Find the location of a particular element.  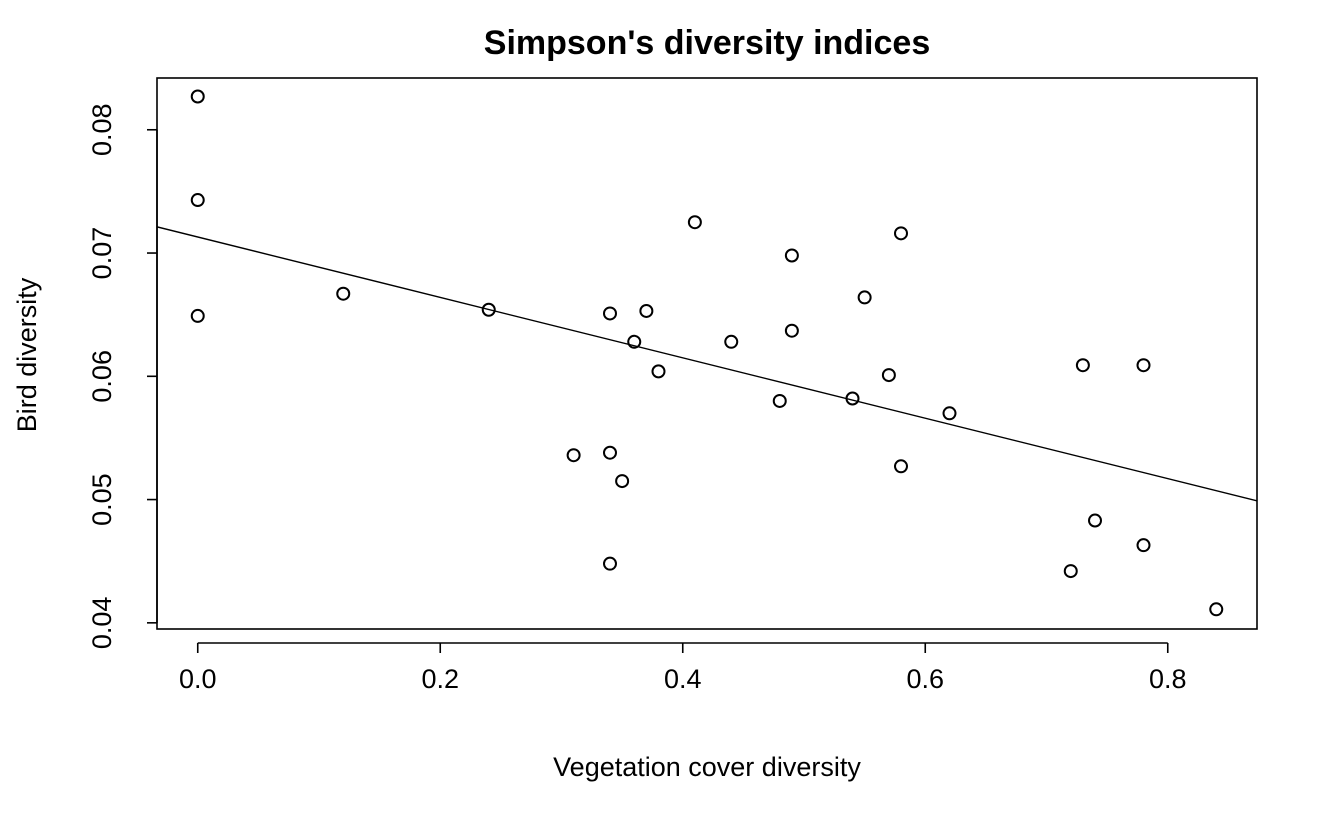

y-tick-label: 0.06 is located at coordinates (102, 376).